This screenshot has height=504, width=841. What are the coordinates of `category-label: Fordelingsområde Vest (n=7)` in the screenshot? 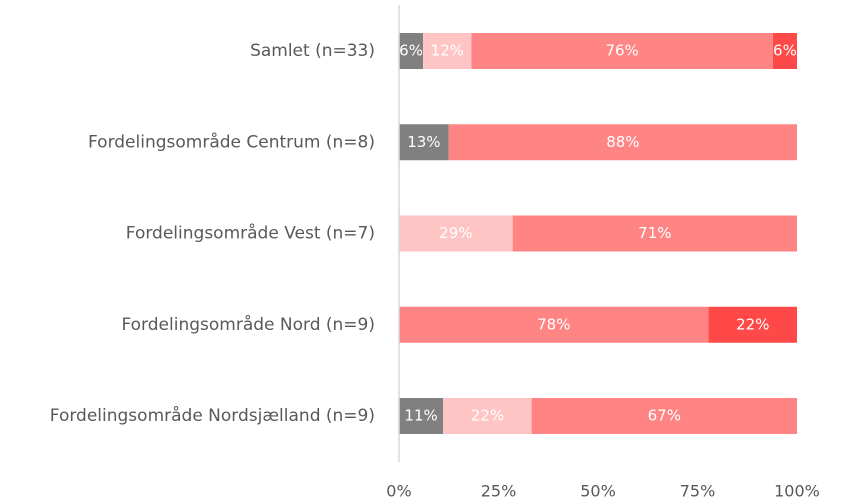 It's located at (250, 233).